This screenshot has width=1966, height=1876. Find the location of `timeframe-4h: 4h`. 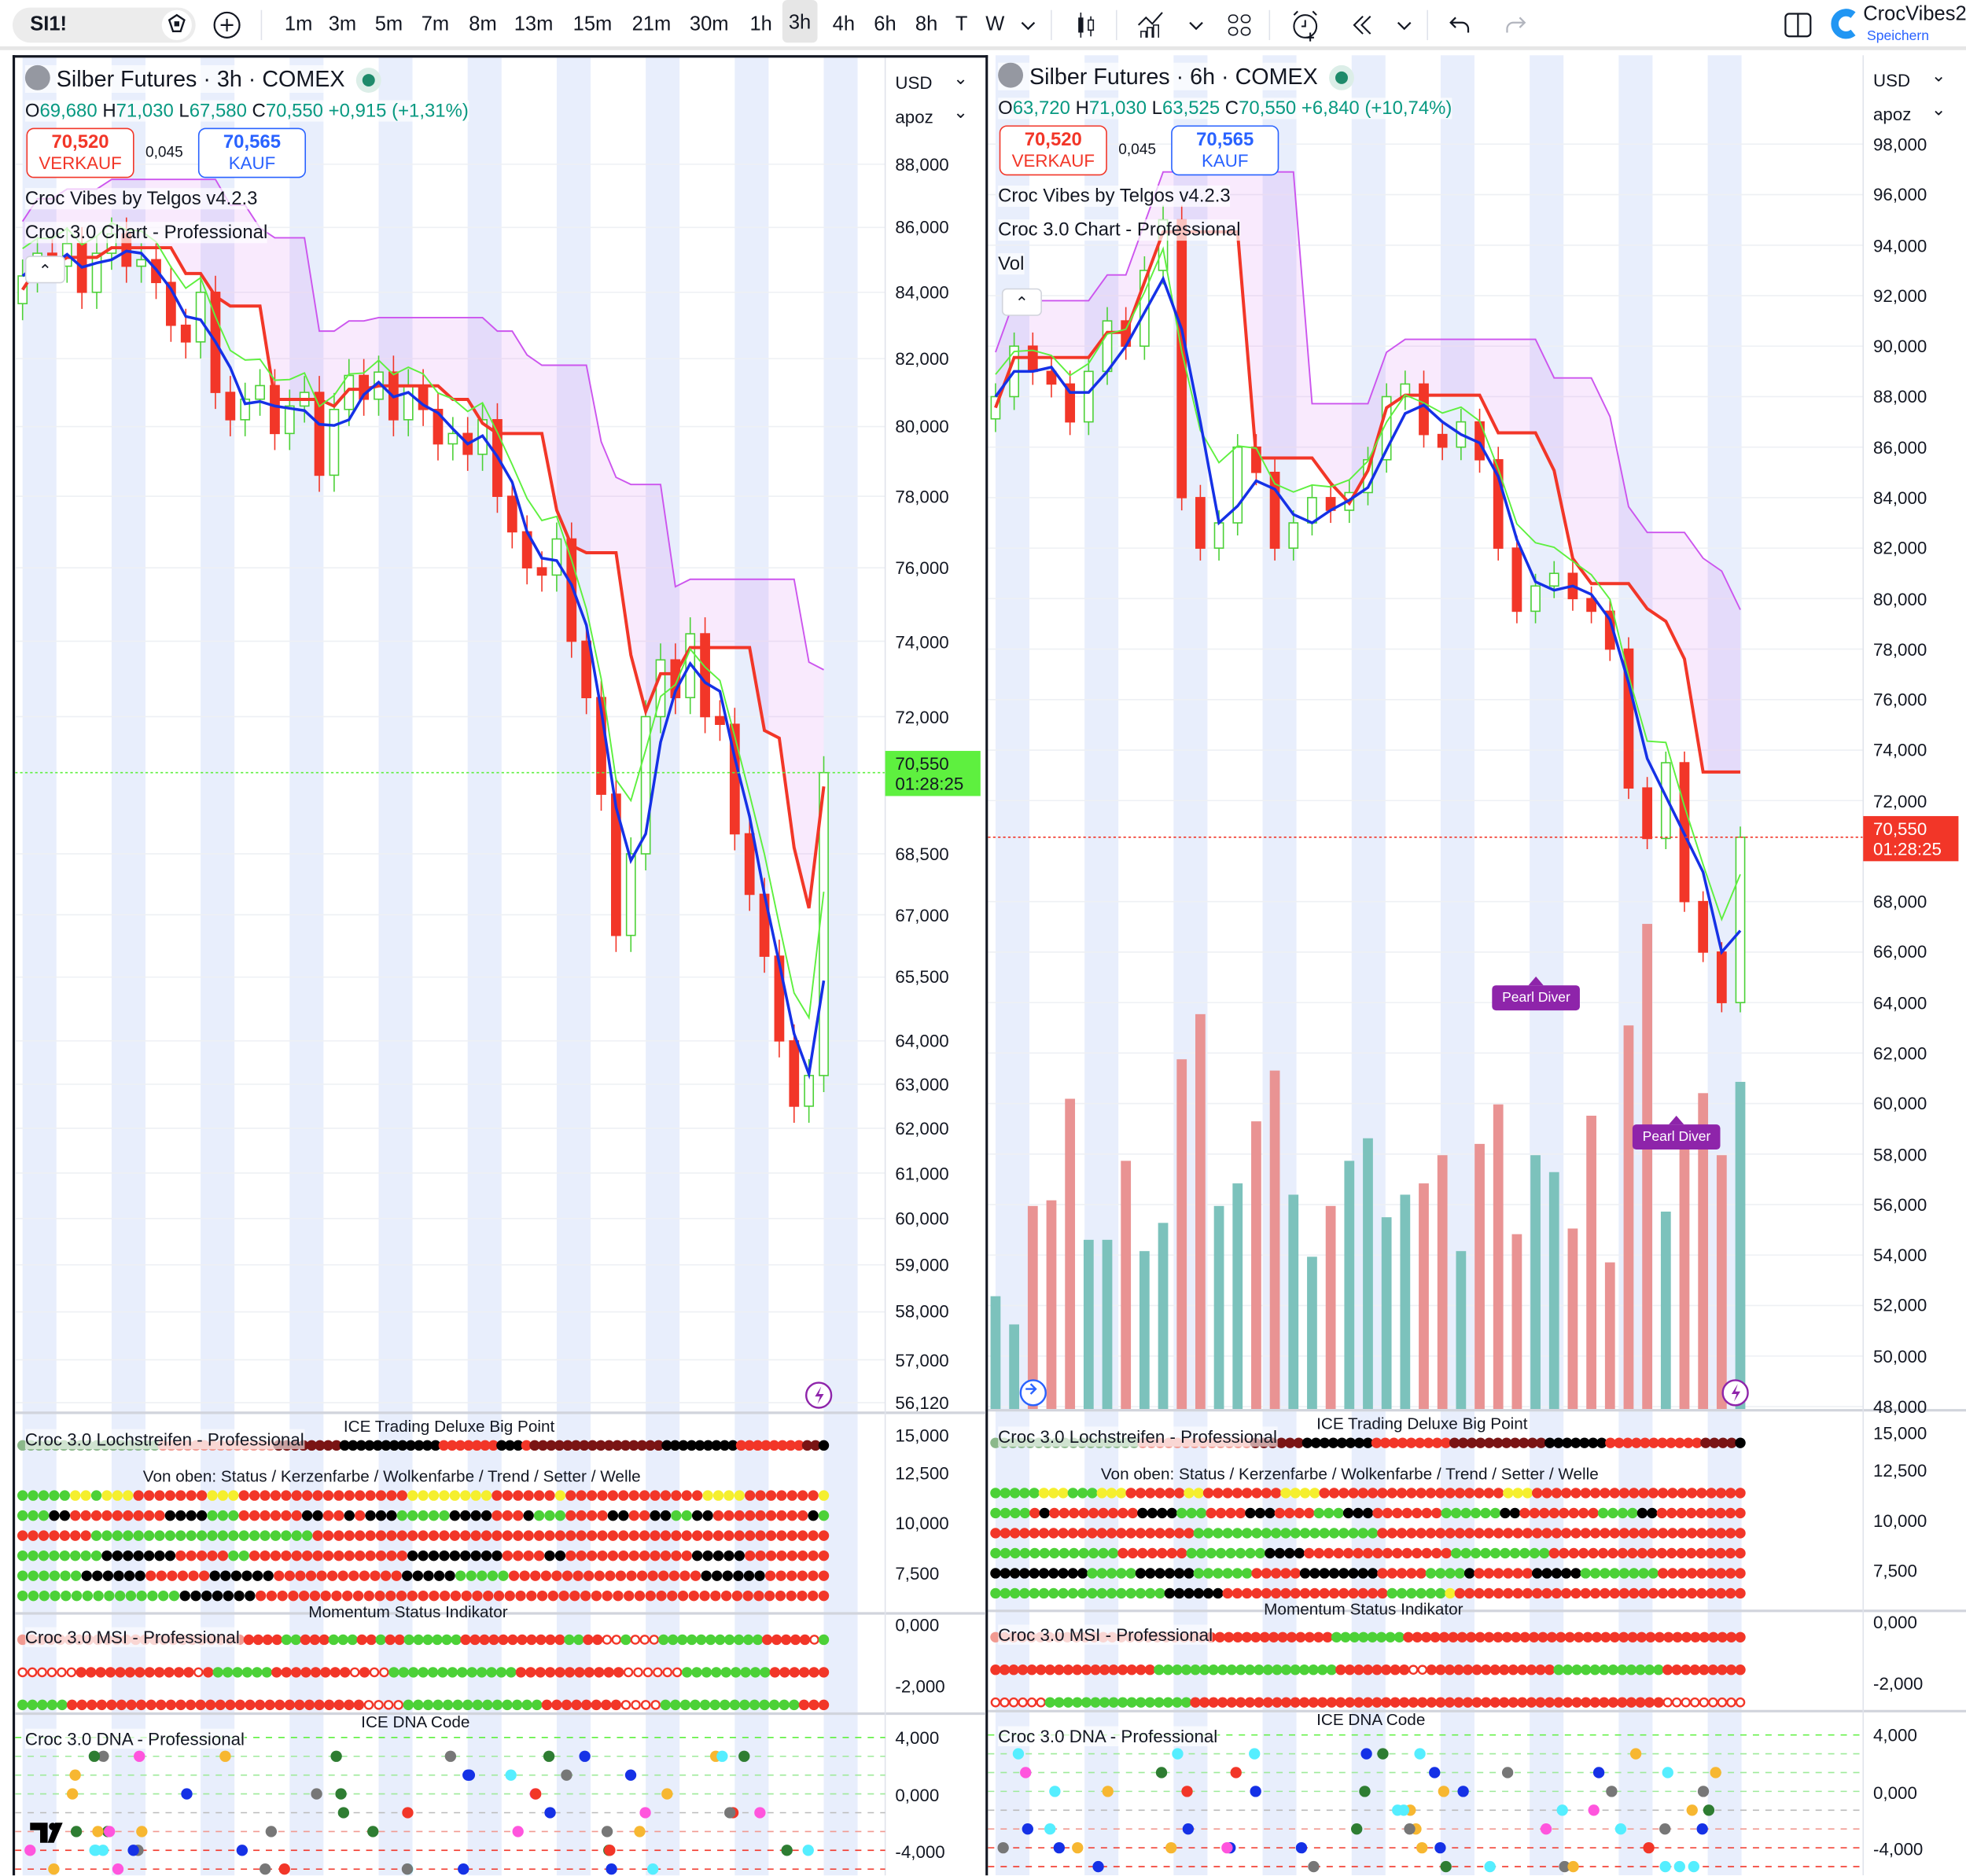

timeframe-4h: 4h is located at coordinates (844, 24).